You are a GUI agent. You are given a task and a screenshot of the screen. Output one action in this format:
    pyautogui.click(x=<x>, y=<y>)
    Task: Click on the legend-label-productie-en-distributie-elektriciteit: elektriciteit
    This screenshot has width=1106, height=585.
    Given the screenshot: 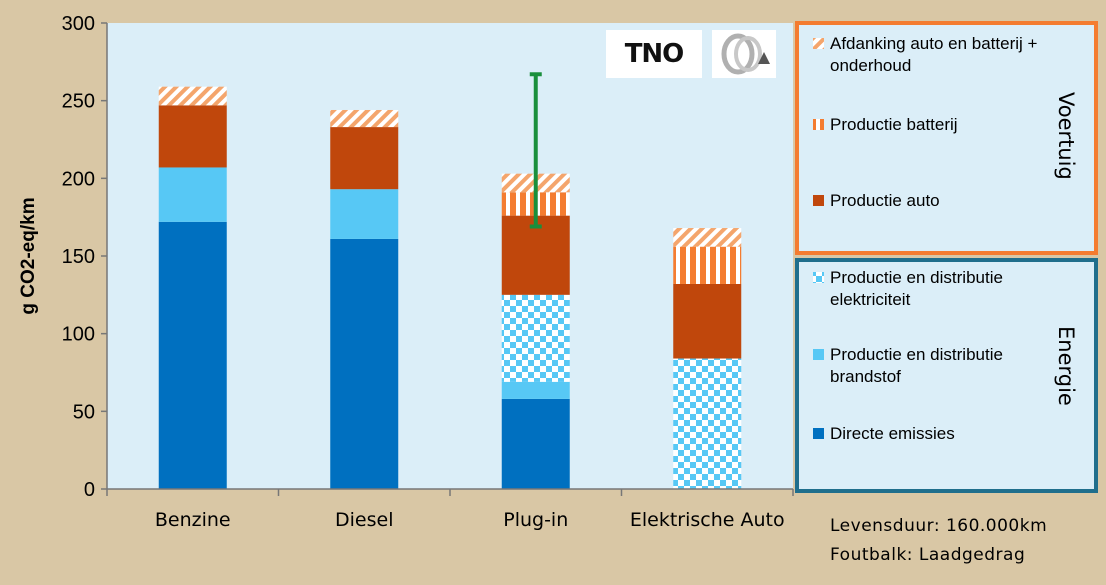 What is the action you would take?
    pyautogui.click(x=870, y=299)
    